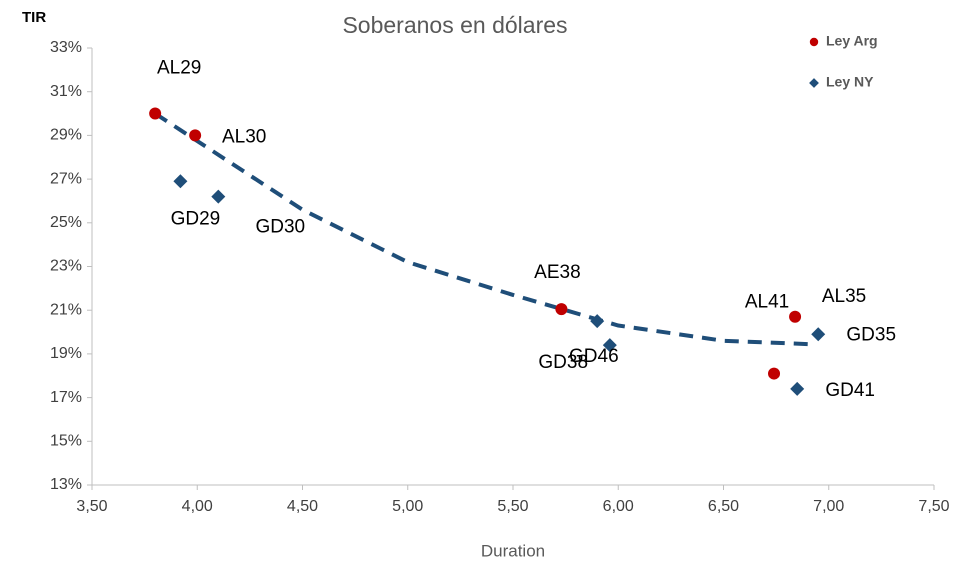  Describe the element at coordinates (850, 390) in the screenshot. I see `point-label: GD41` at that location.